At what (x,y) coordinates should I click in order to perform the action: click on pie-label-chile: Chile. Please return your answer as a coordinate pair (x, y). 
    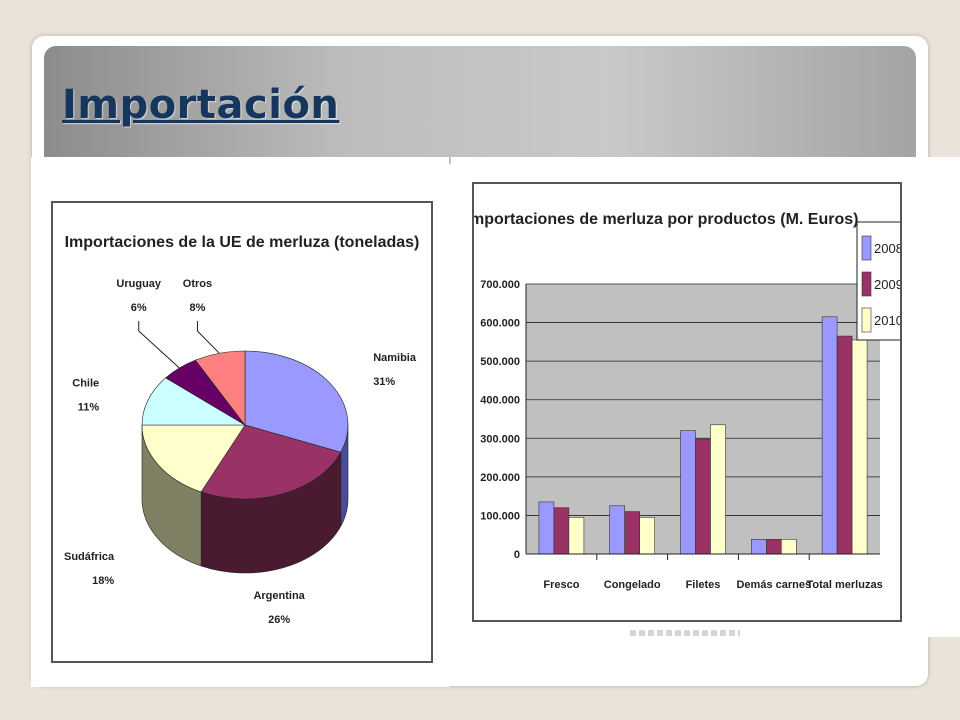
    Looking at the image, I should click on (85, 383).